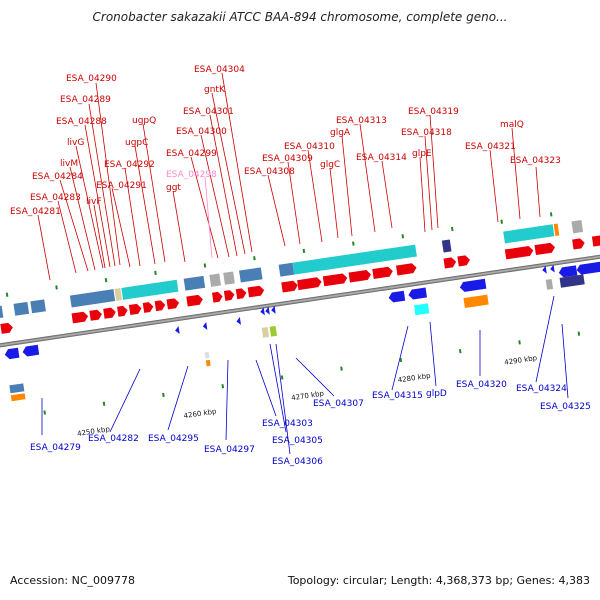 The width and height of the screenshot is (600, 600). I want to click on gene-label: ESA_04291, so click(121, 186).